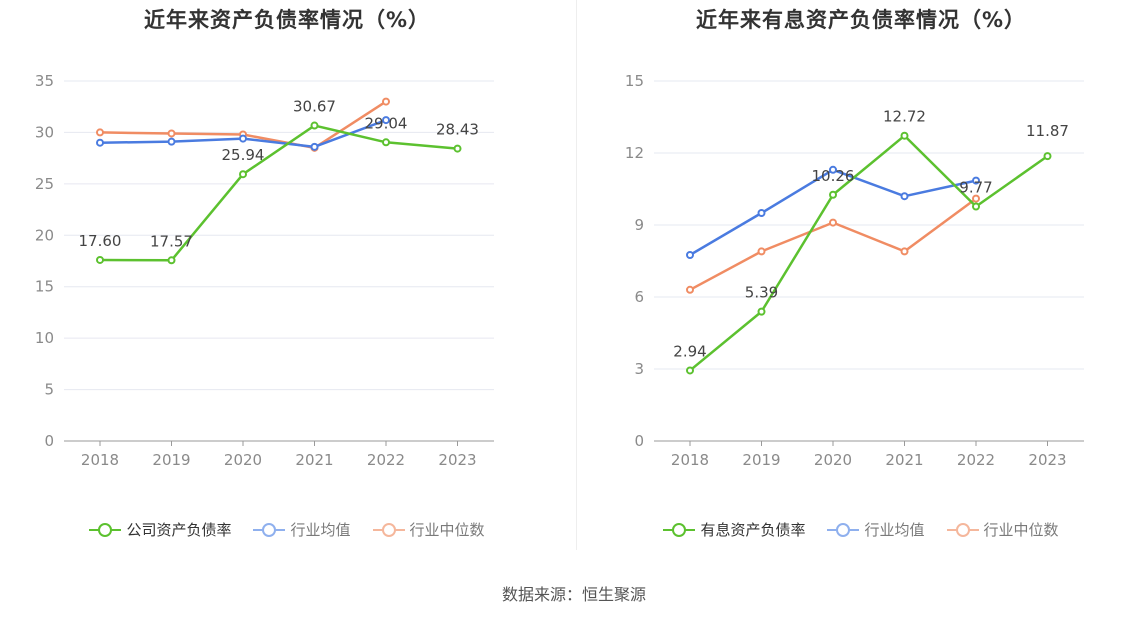 The width and height of the screenshot is (1148, 619). I want to click on data-label: 2.94, so click(689, 351).